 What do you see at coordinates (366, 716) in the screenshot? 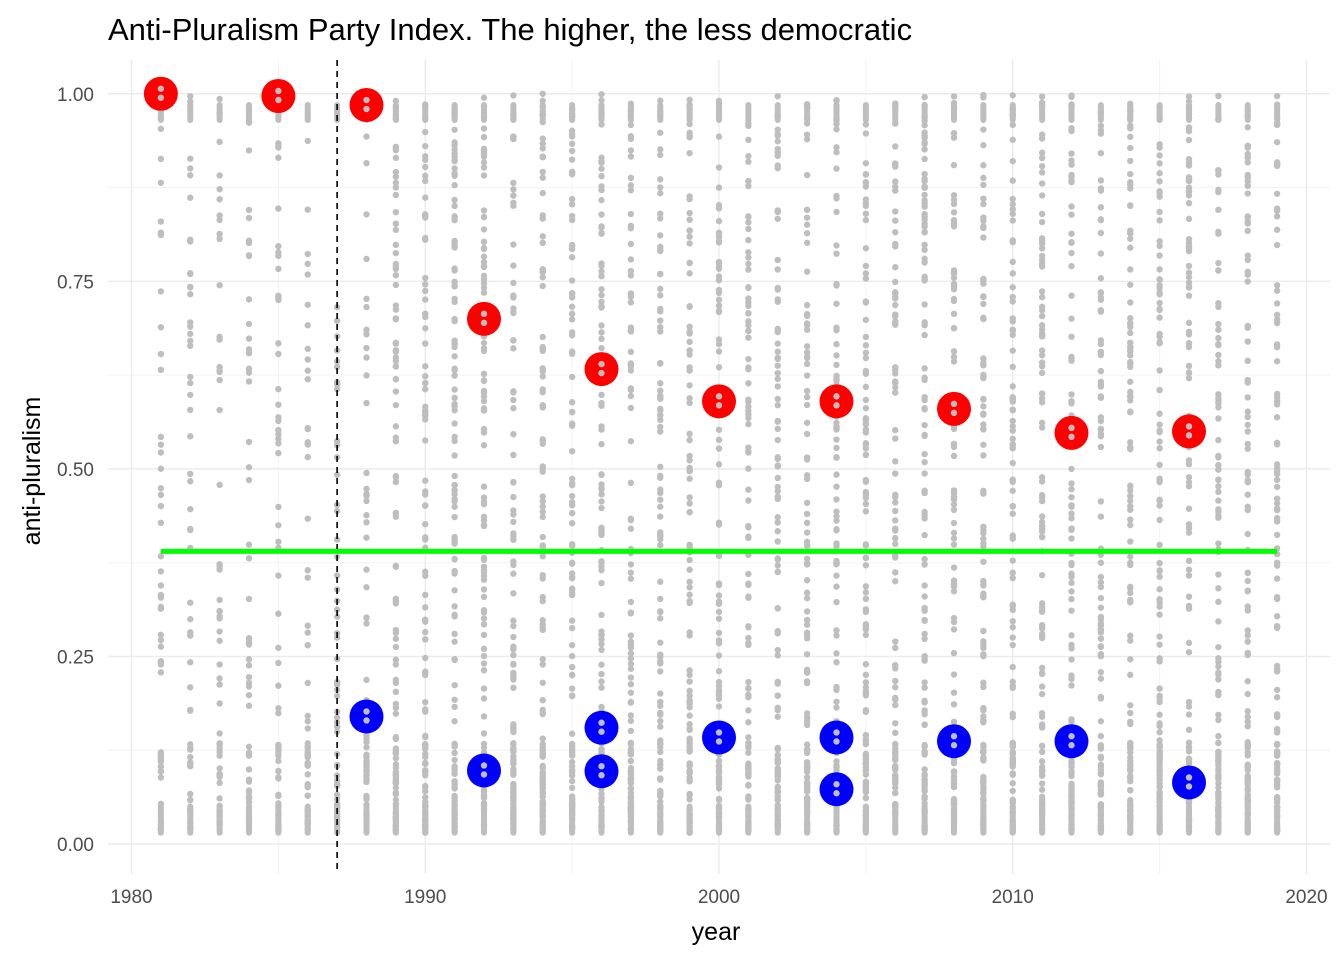
I see `min-point` at bounding box center [366, 716].